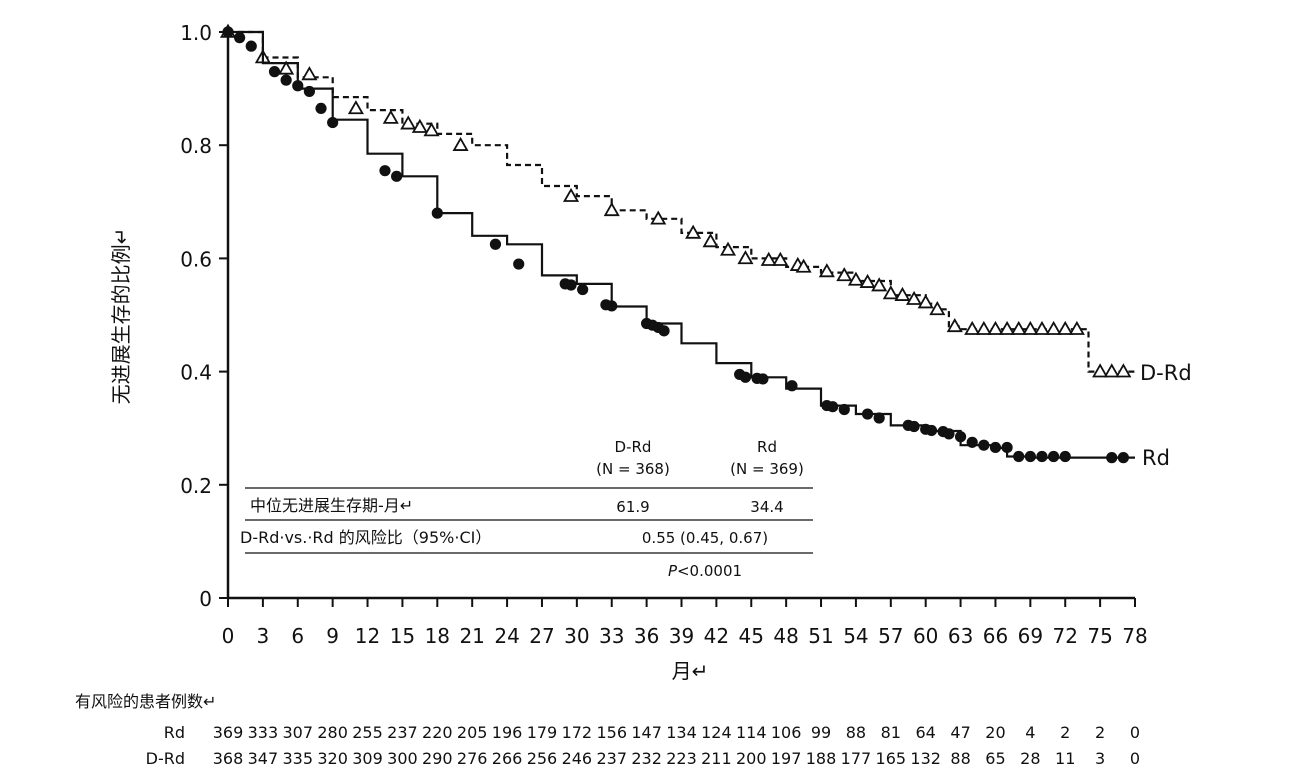 The image size is (1304, 782). Describe the element at coordinates (165, 758) in the screenshot. I see `risk-row-label-drd: D-Rd` at that location.